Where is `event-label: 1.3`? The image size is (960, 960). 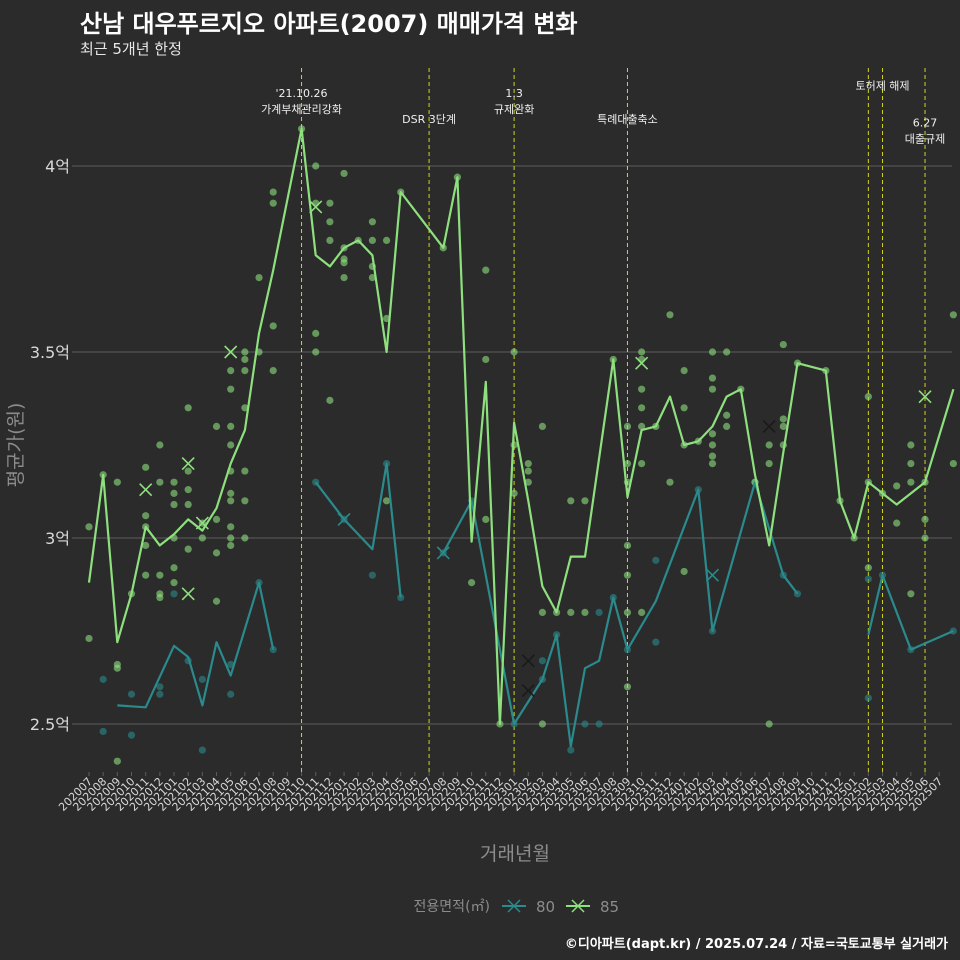 event-label: 1.3 is located at coordinates (514, 93).